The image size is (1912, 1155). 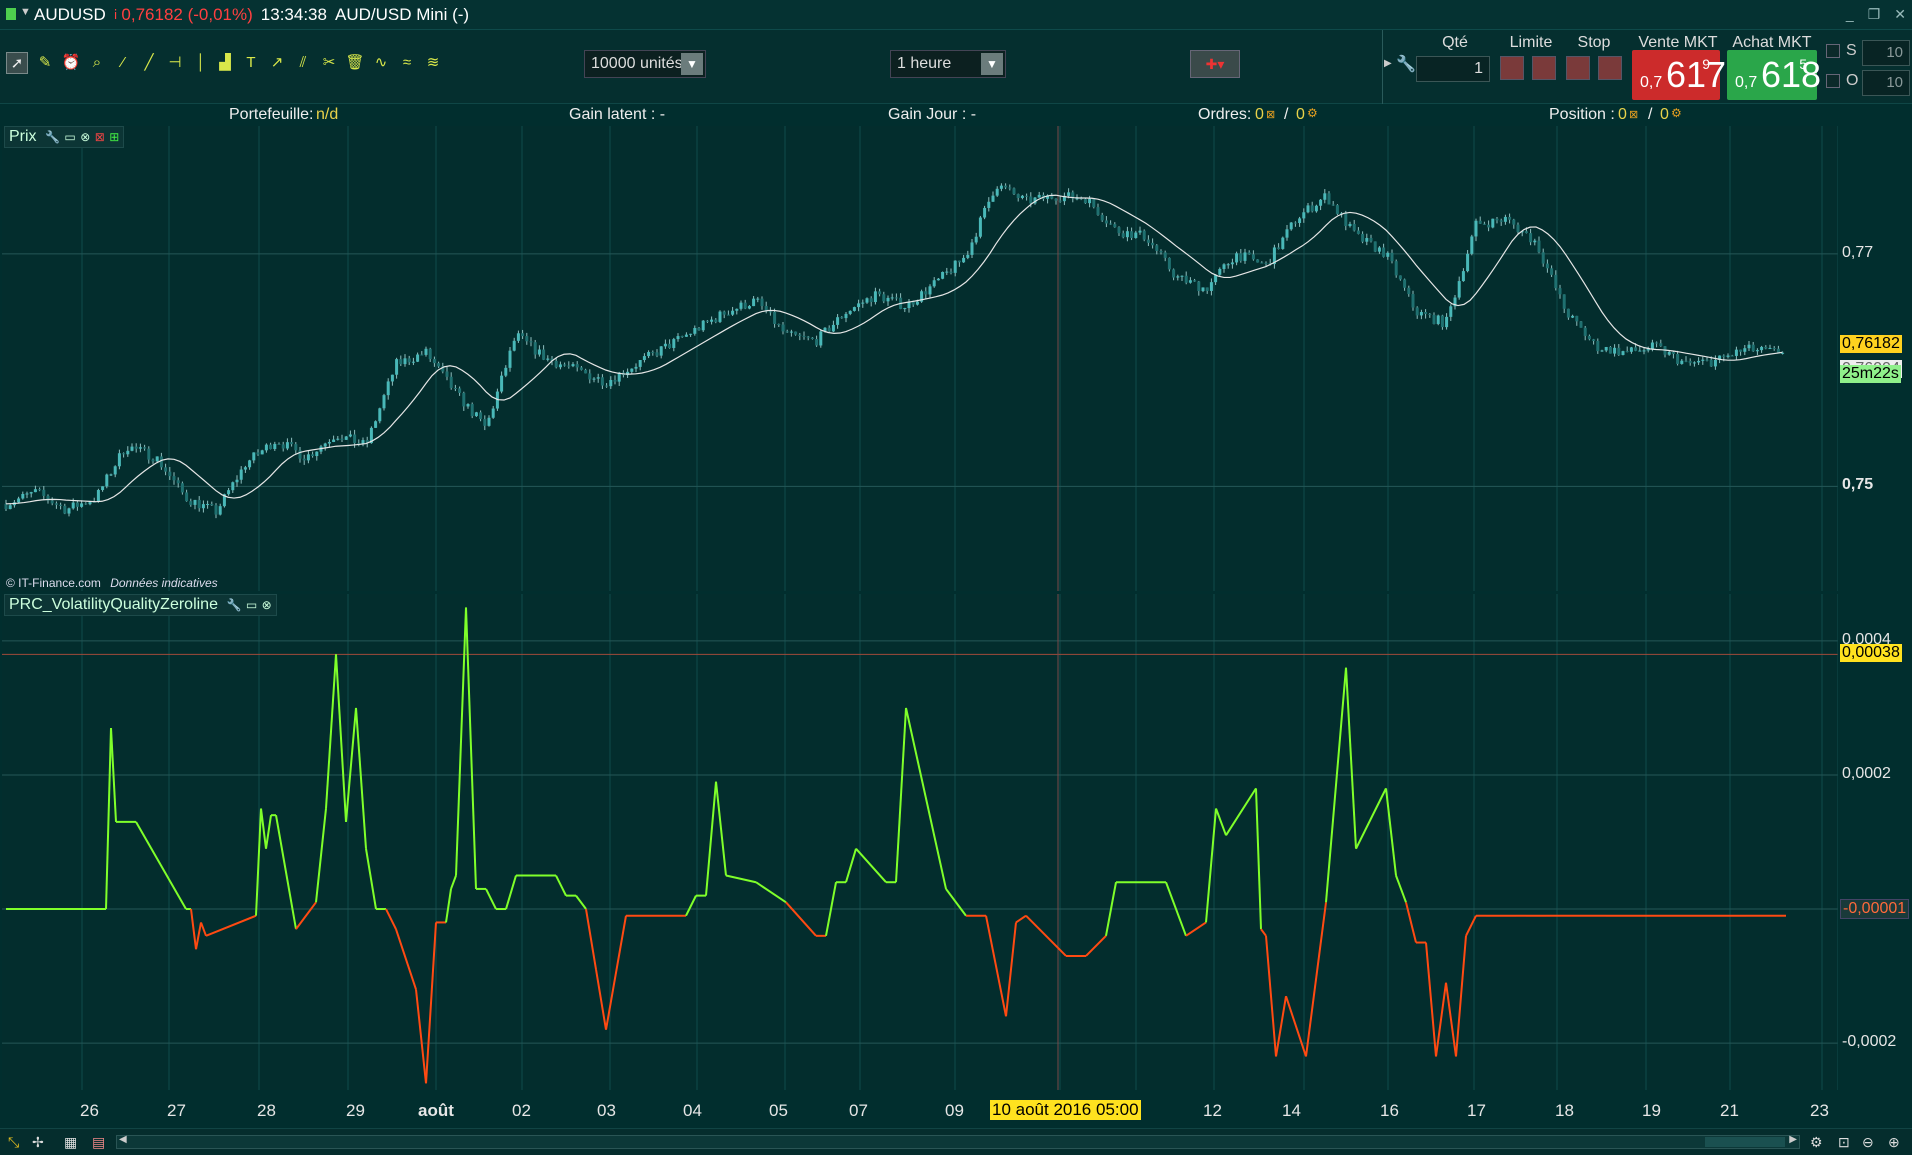 What do you see at coordinates (958, 1141) in the screenshot?
I see `horizontal-scrollbar: ◀ ▶` at bounding box center [958, 1141].